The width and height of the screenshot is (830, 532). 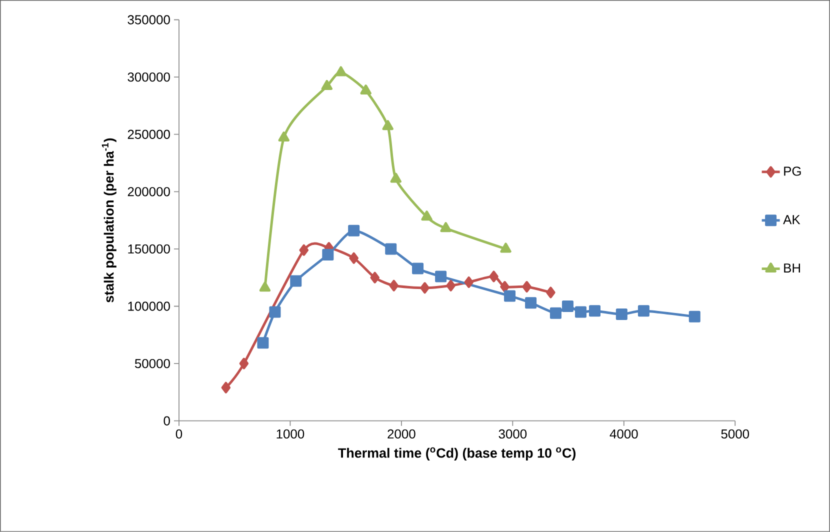 I want to click on legend-label: PG, so click(x=792, y=171).